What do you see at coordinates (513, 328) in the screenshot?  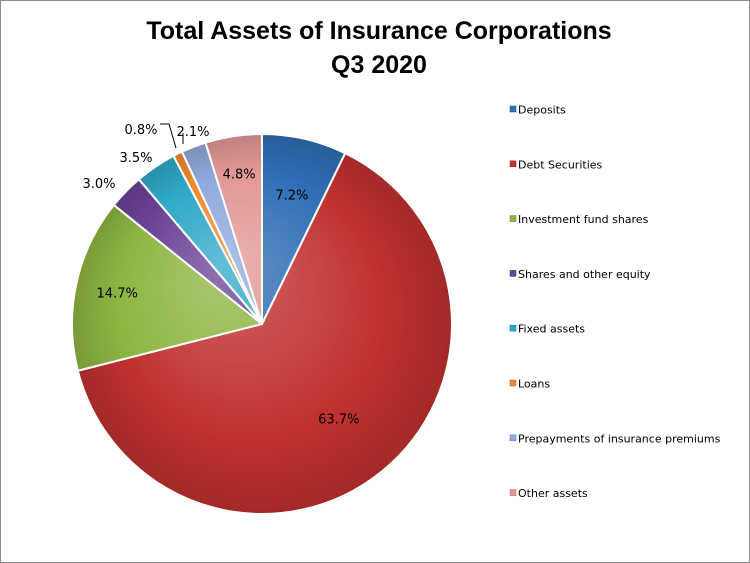 I see `legend-swatch-fixed-assets` at bounding box center [513, 328].